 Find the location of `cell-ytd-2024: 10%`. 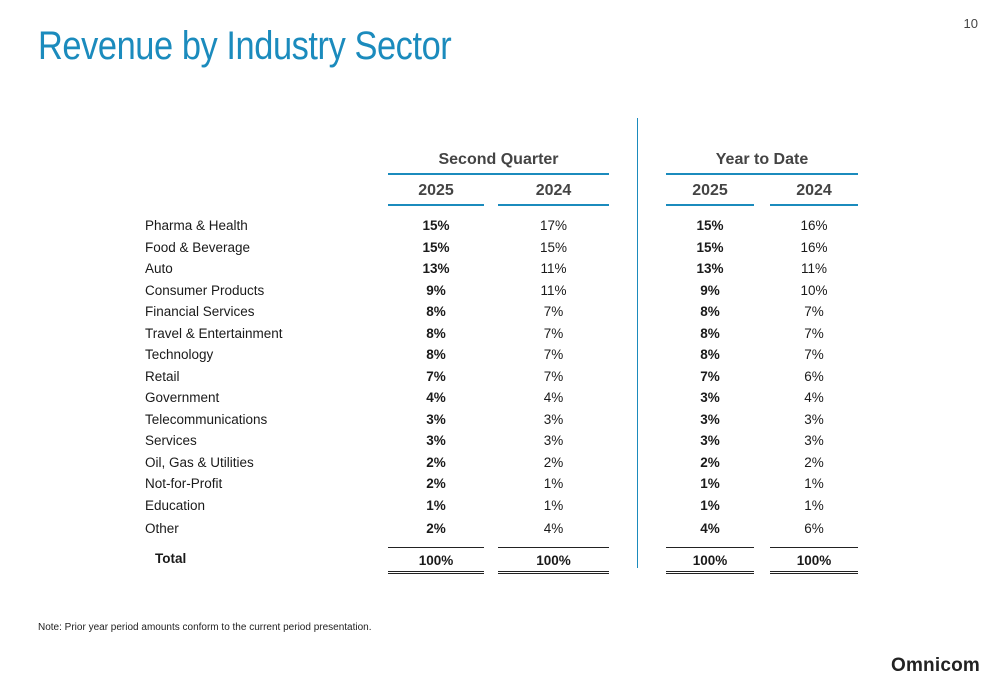

cell-ytd-2024: 10% is located at coordinates (814, 290).